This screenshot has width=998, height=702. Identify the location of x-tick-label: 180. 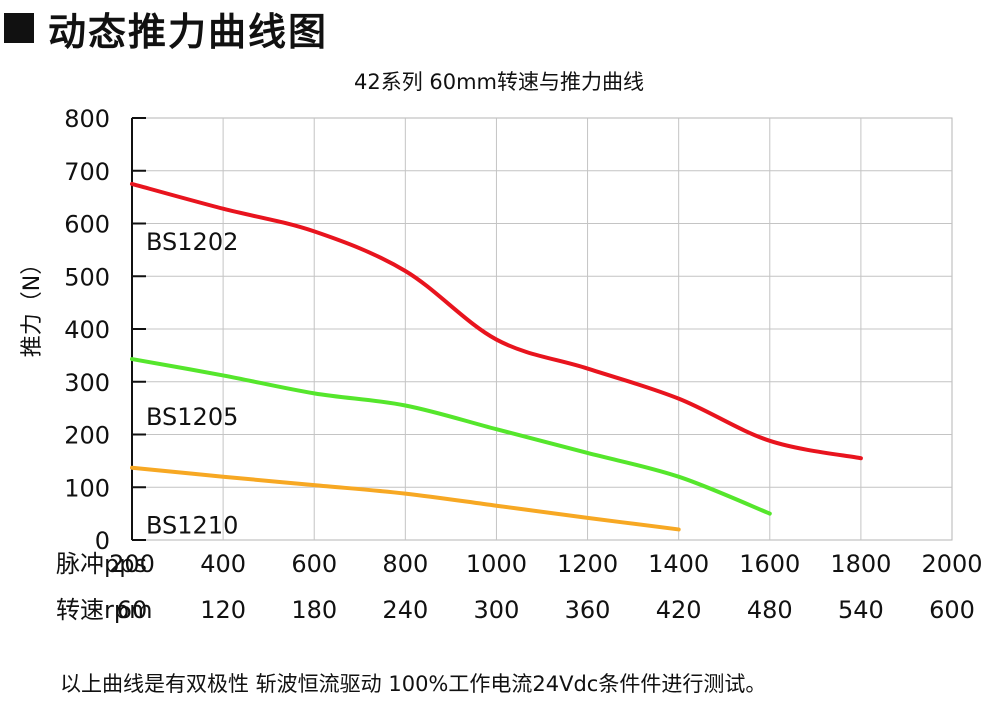
(314, 610).